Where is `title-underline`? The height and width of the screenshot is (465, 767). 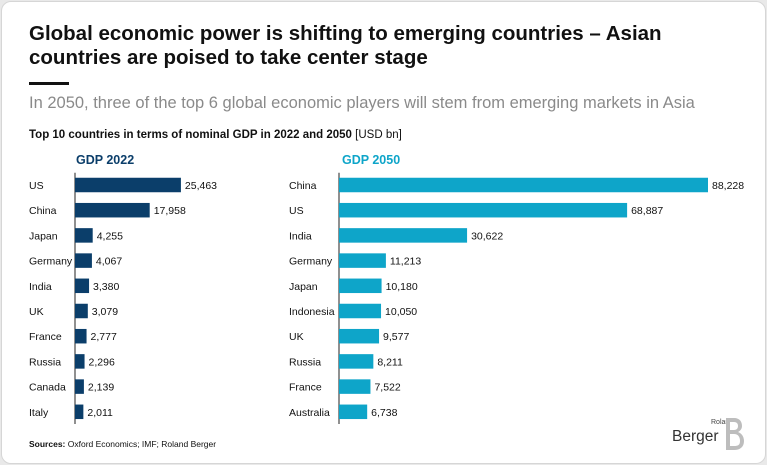 title-underline is located at coordinates (49, 83).